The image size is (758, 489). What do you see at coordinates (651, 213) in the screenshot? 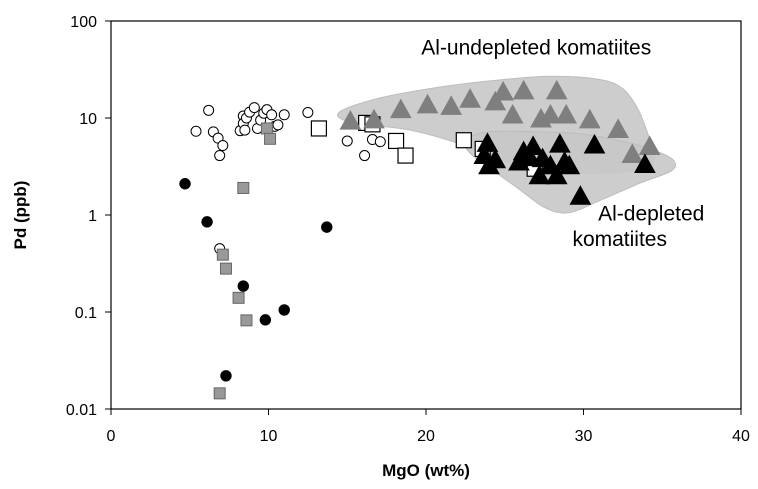
I see `annotation-label: Al-depleted` at bounding box center [651, 213].